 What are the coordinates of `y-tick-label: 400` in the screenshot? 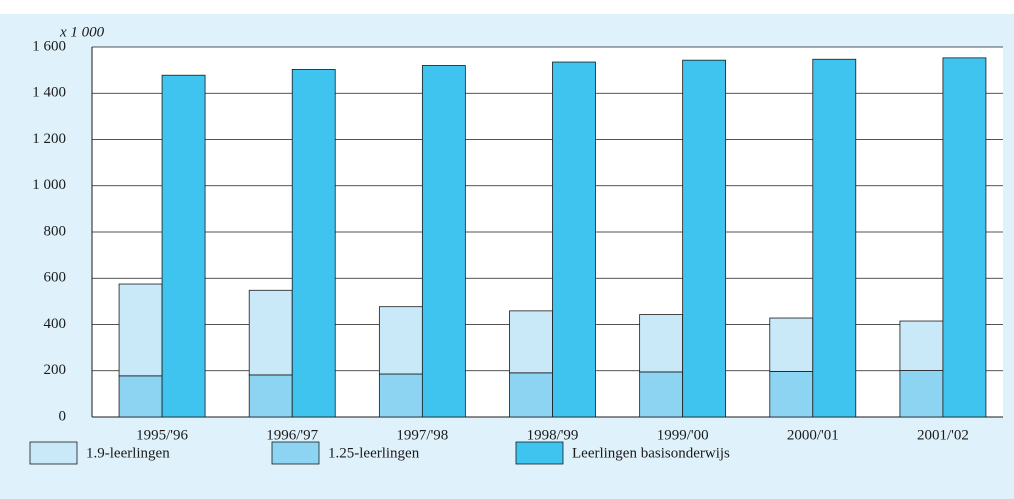 It's located at (55, 324).